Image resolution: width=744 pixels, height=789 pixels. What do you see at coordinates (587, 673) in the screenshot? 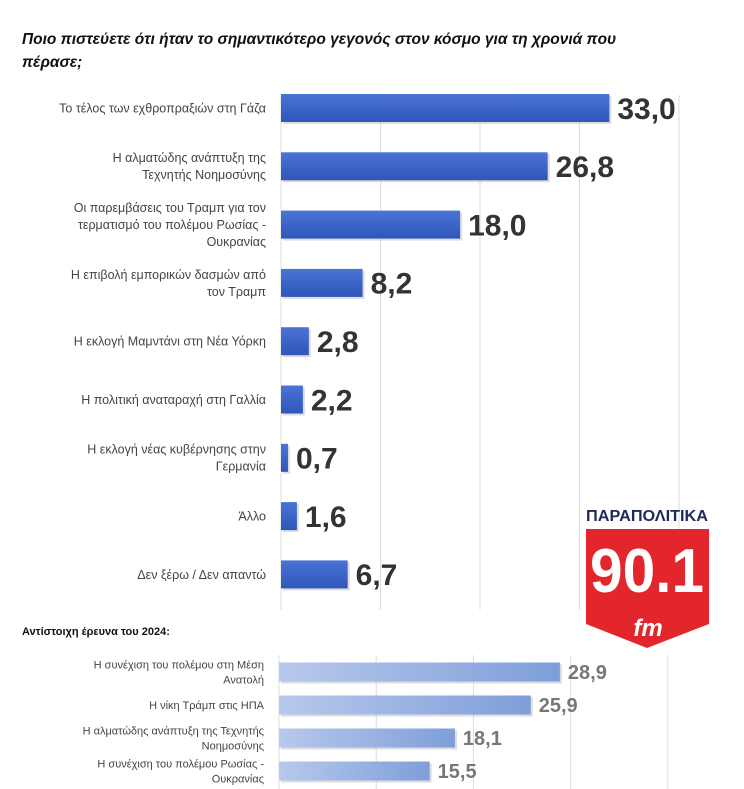
I see `data-label: 28,9` at bounding box center [587, 673].